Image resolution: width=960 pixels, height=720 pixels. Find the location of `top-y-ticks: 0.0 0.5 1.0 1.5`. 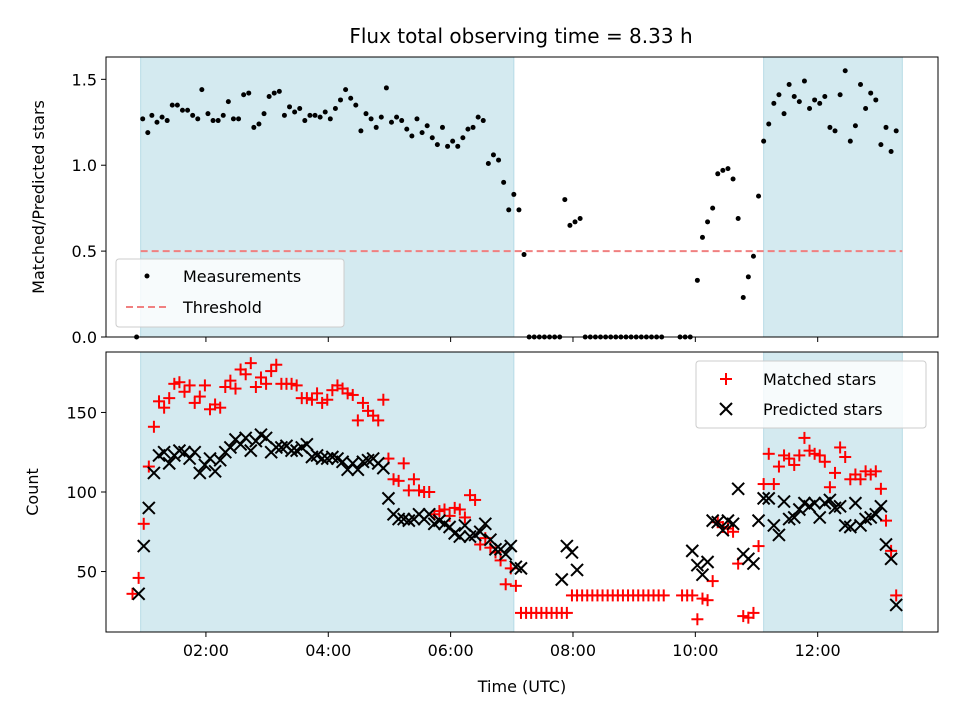

top-y-ticks: 0.0 0.5 1.0 1.5 is located at coordinates (89, 208).